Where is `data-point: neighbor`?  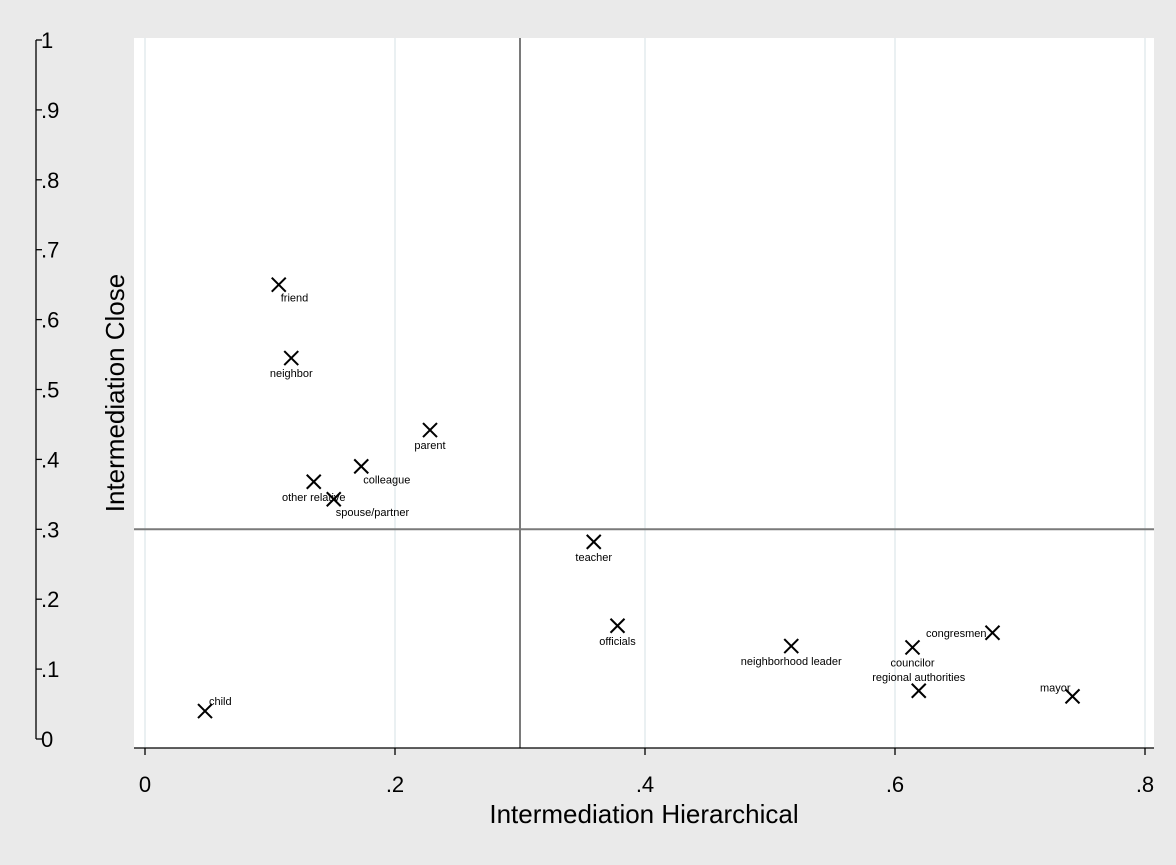 data-point: neighbor is located at coordinates (291, 365).